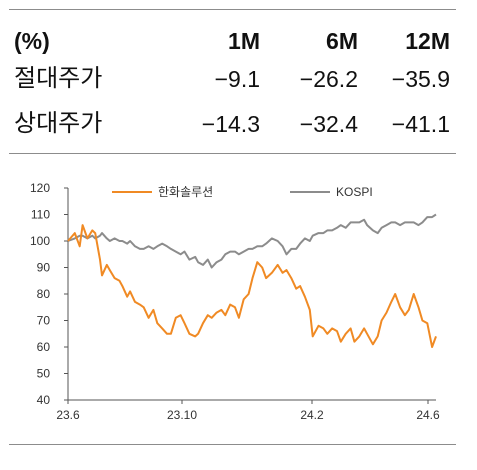 This screenshot has width=477, height=470. I want to click on cell-absolute-12m: −35.9, so click(420, 79).